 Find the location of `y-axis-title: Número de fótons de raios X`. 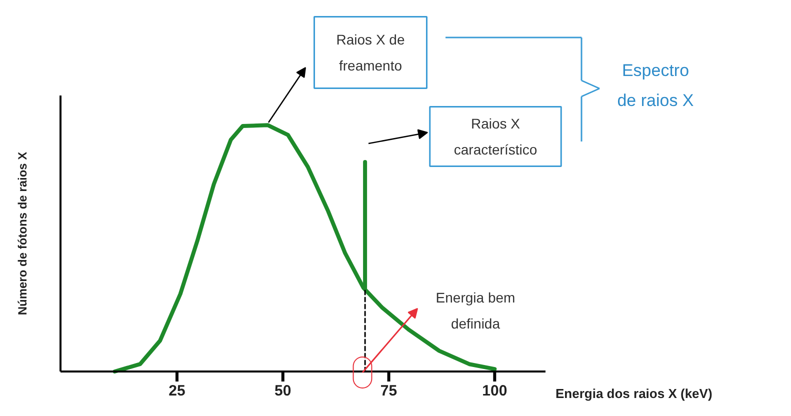

y-axis-title: Número de fótons de raios X is located at coordinates (23, 234).